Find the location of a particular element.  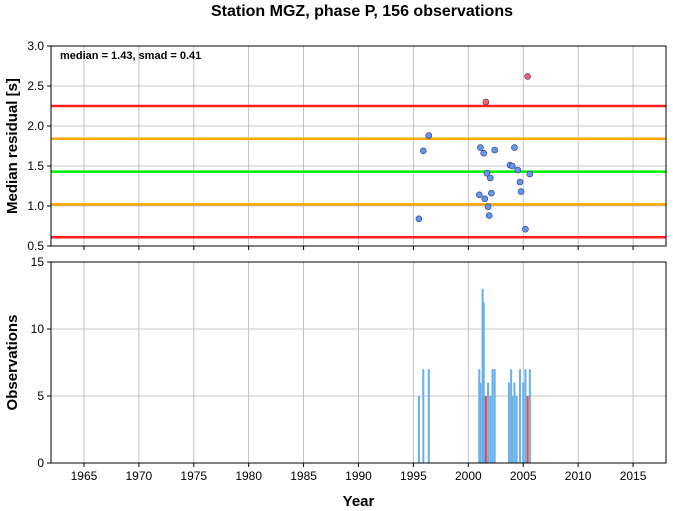

top-y-axis-label: Median residual [s] is located at coordinates (12, 146).